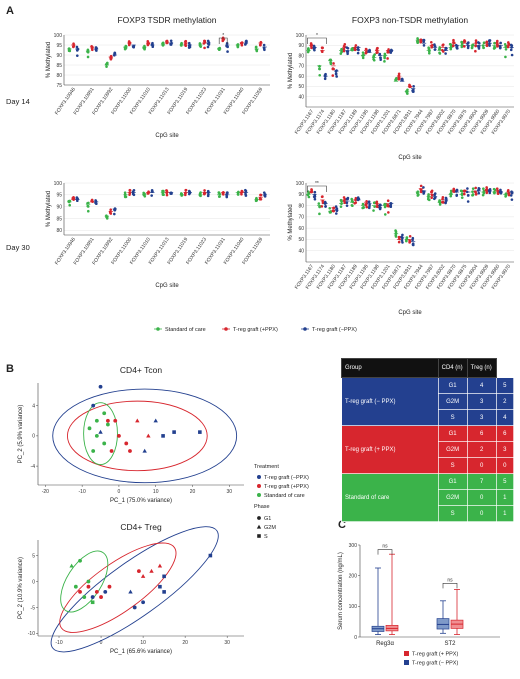 The height and width of the screenshot is (679, 520). Describe the element at coordinates (435, 664) in the screenshot. I see `legend-label: T-reg graft (− PPX)` at that location.